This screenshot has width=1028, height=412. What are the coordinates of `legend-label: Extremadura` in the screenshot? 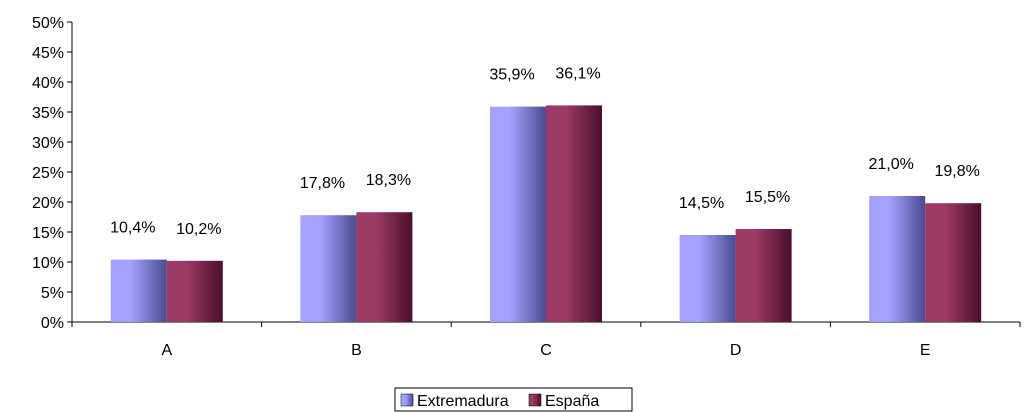 It's located at (463, 401).